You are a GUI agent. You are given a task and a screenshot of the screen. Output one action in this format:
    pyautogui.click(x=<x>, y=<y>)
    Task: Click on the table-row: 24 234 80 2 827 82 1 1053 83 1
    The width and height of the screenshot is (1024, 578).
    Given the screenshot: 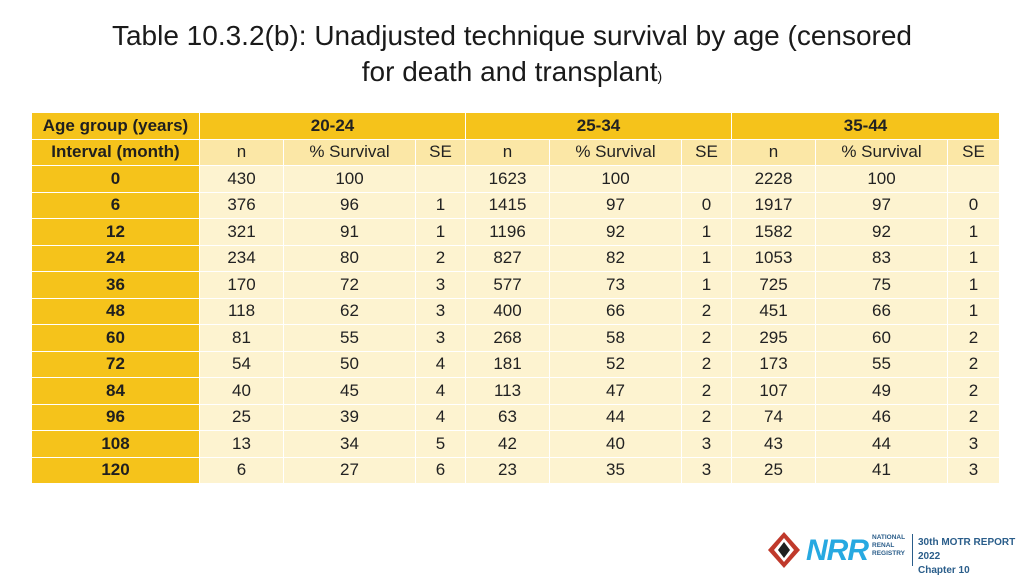 What is the action you would take?
    pyautogui.click(x=515, y=258)
    